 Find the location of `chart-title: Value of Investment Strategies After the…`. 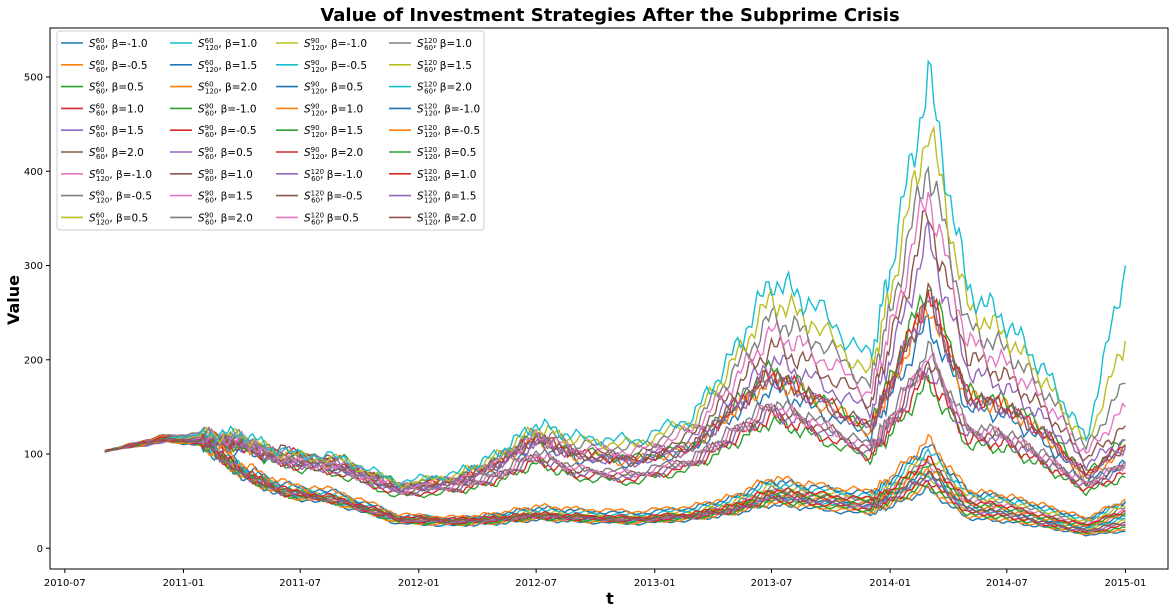

chart-title: Value of Investment Strategies After the… is located at coordinates (609, 15).